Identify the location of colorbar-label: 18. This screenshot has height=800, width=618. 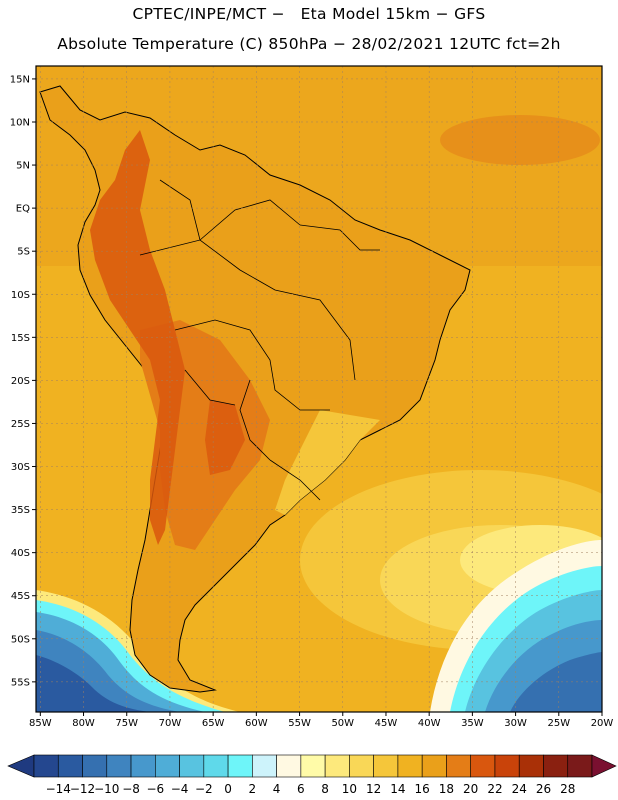
(446, 789).